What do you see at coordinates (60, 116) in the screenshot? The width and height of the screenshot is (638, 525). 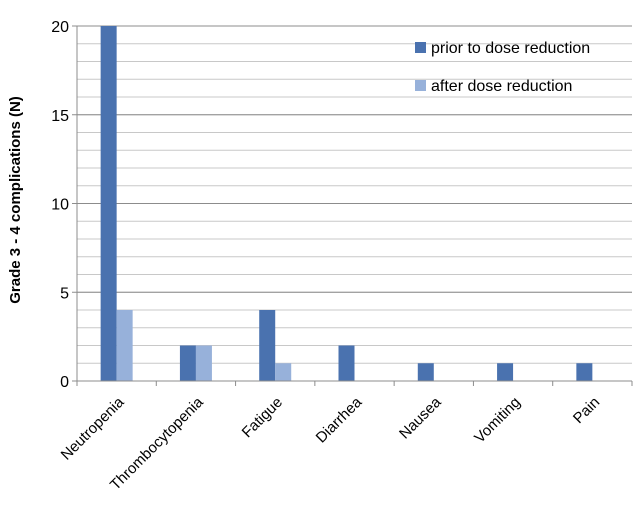 I see `y-tick-label: 15` at bounding box center [60, 116].